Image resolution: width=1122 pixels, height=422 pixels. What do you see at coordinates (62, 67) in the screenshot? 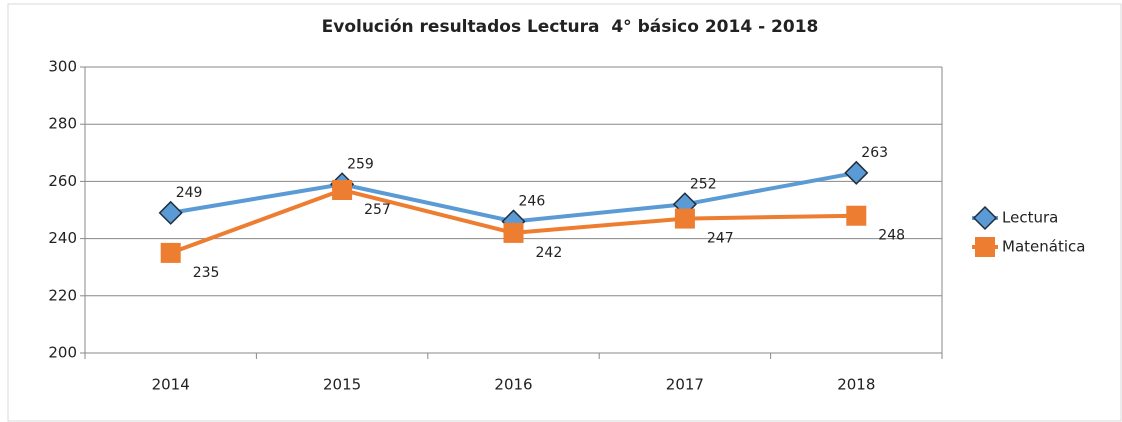
I see `y-tick-label: 300` at bounding box center [62, 67].